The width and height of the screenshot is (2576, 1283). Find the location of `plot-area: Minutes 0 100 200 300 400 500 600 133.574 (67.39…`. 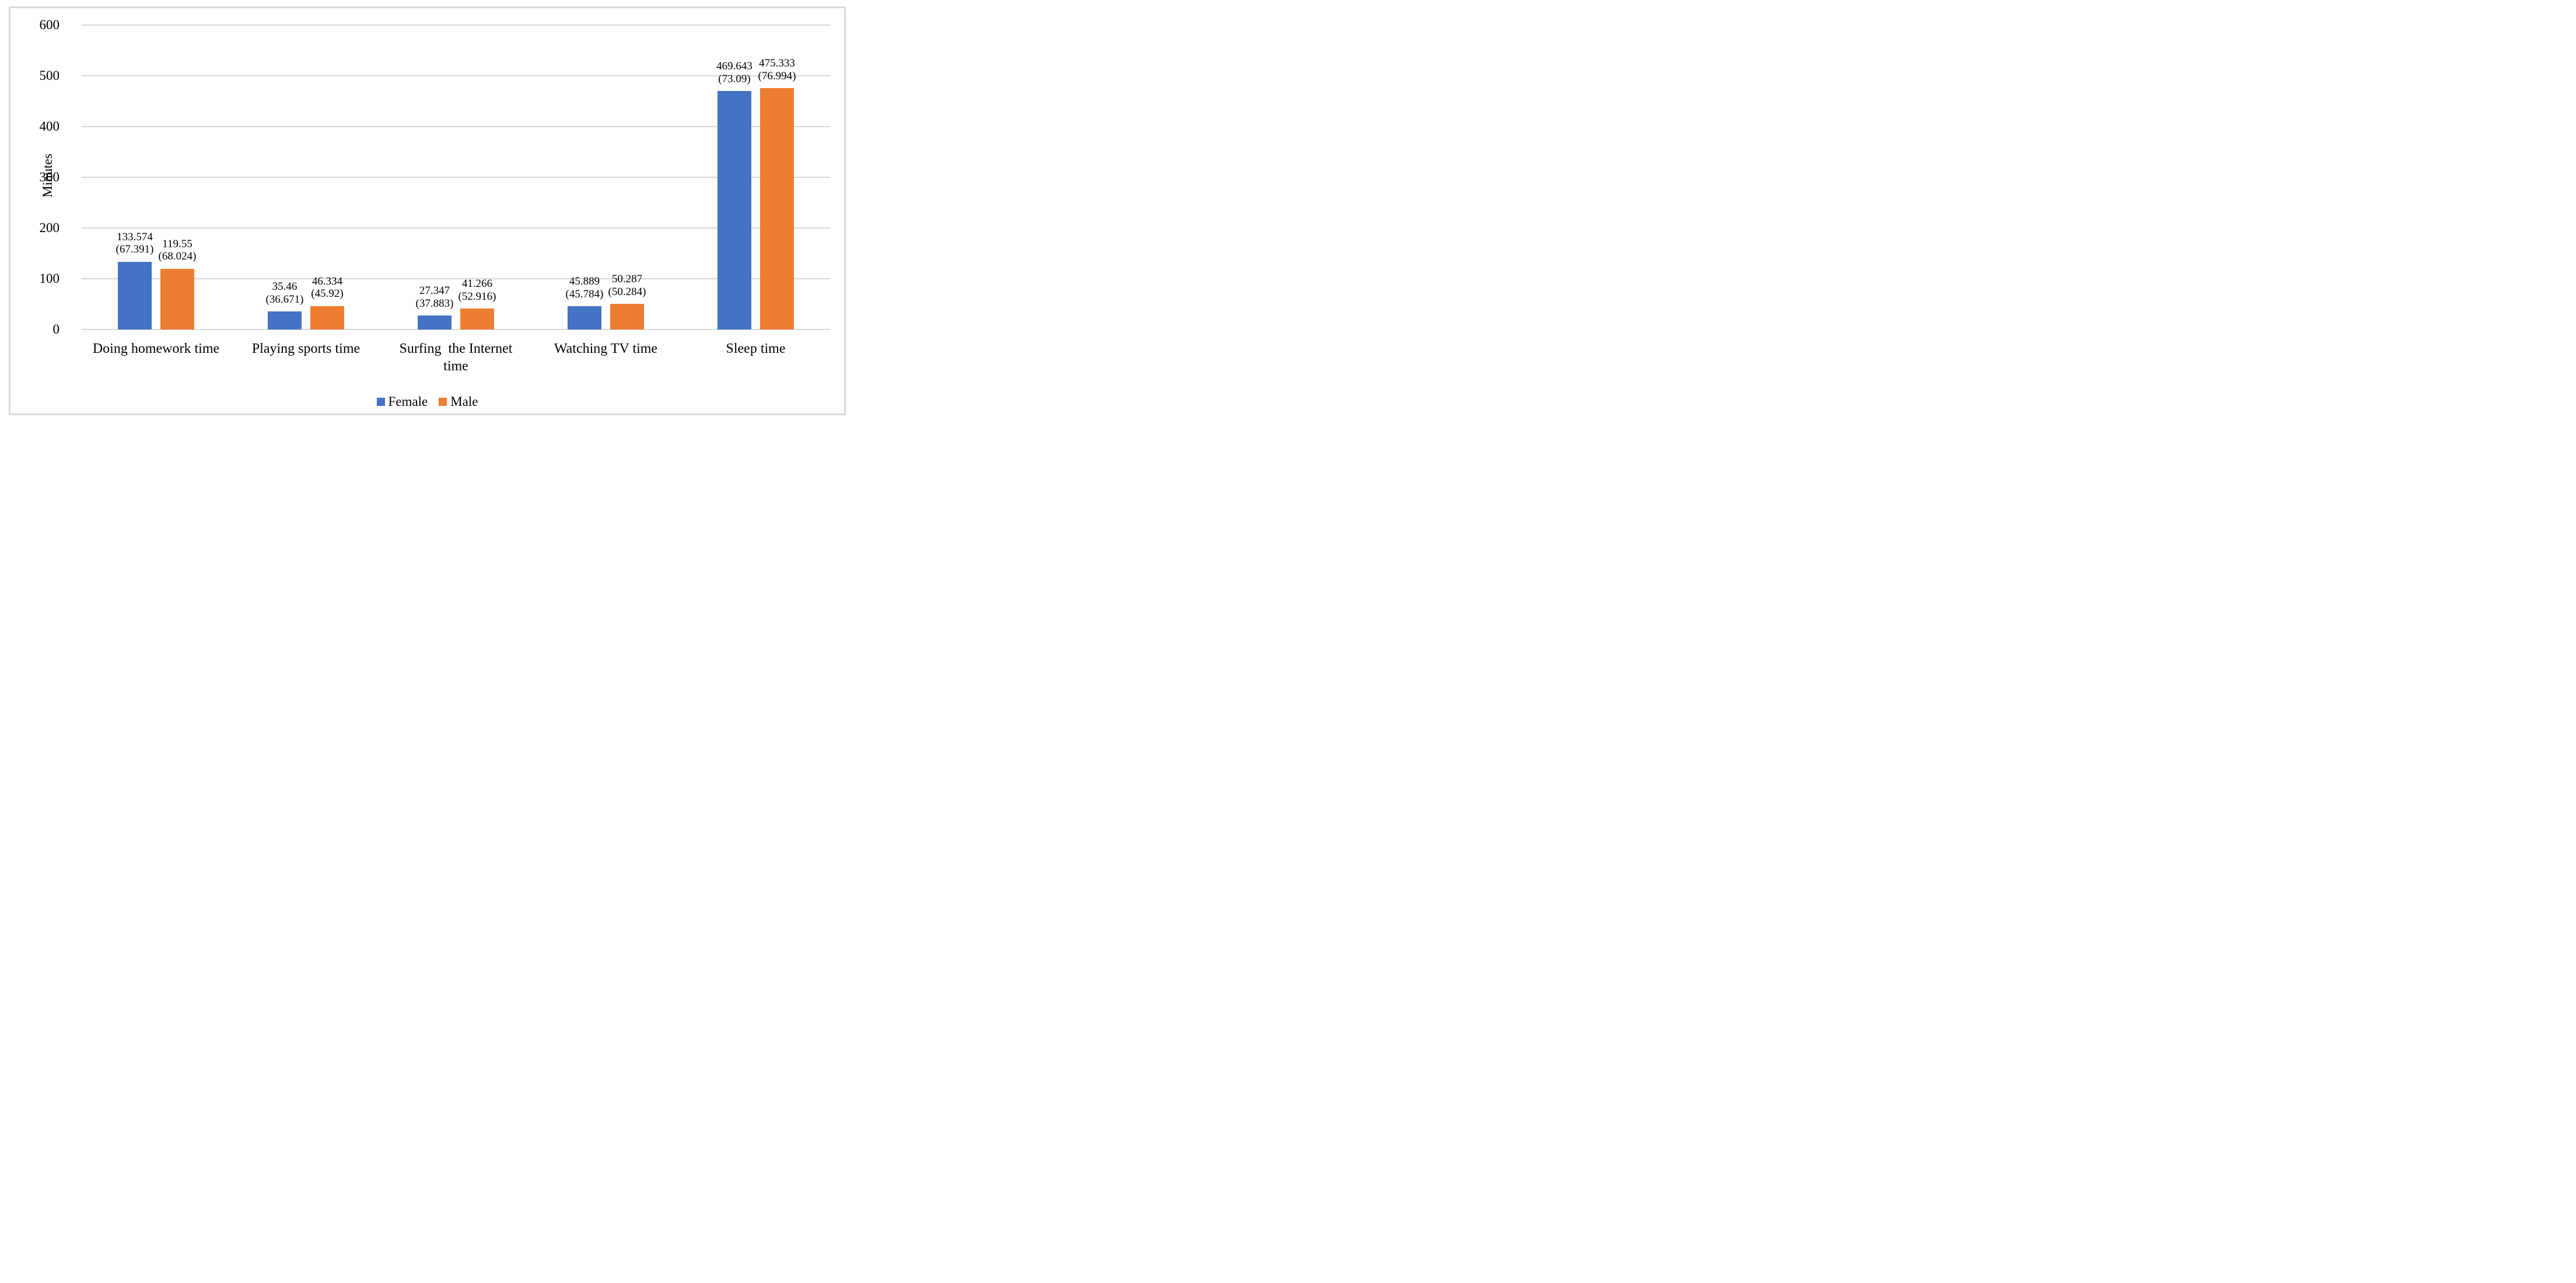

plot-area: Minutes 0 100 200 300 400 500 600 133.574 (67.39… is located at coordinates (427, 210).